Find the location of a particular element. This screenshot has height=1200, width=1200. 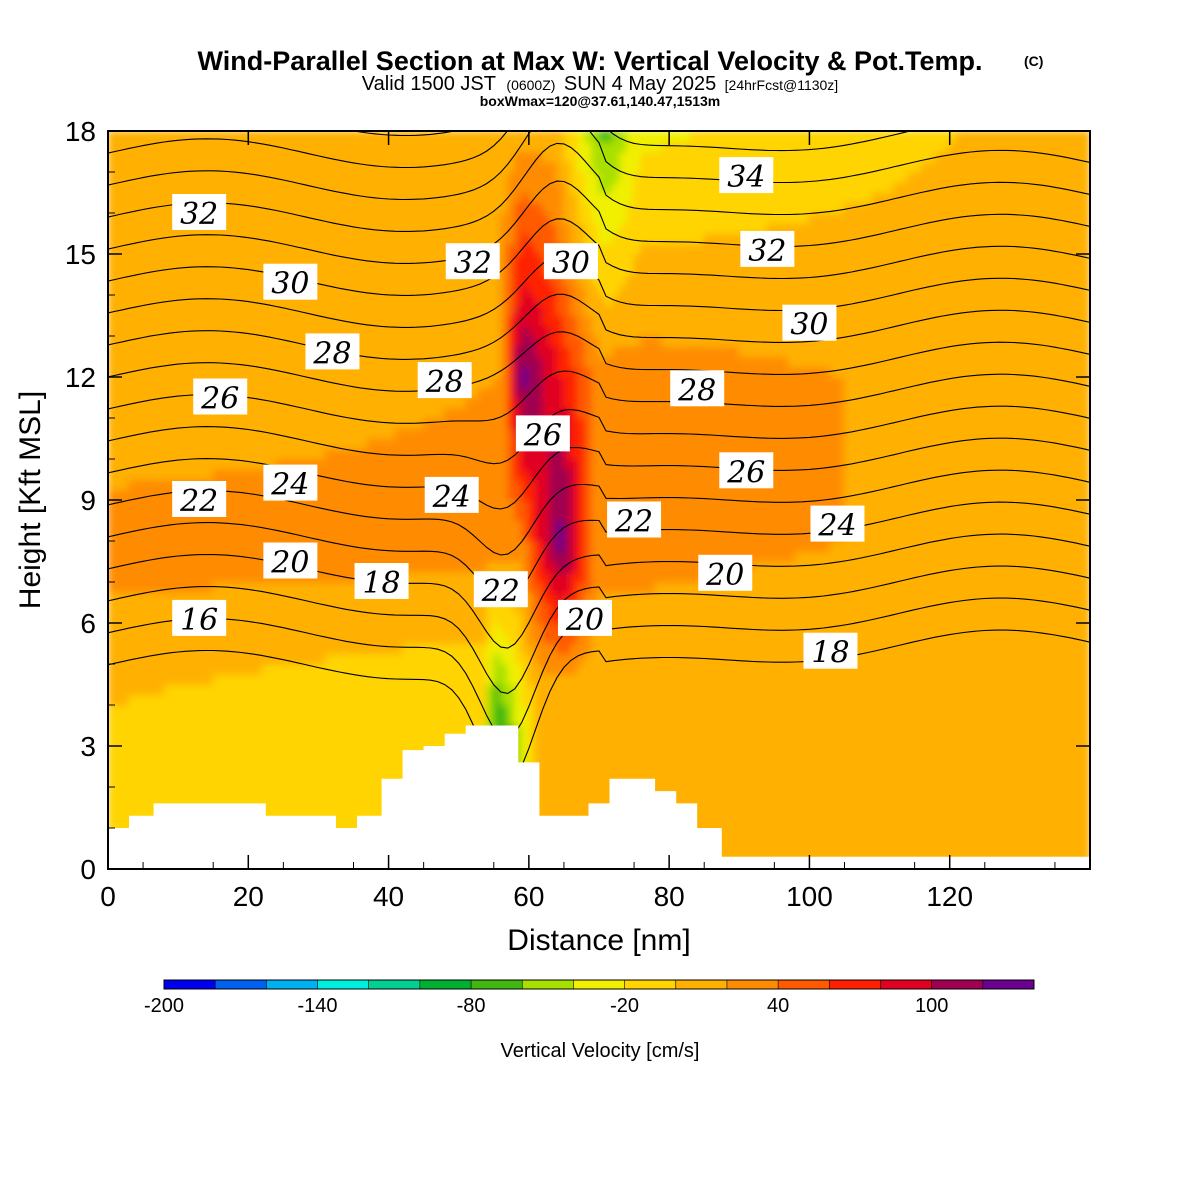

x-tick-label: 40 is located at coordinates (388, 896).